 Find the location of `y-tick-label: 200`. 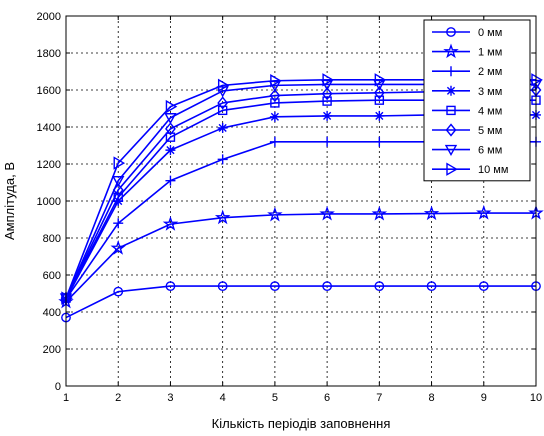

y-tick-label: 200 is located at coordinates (52, 350).